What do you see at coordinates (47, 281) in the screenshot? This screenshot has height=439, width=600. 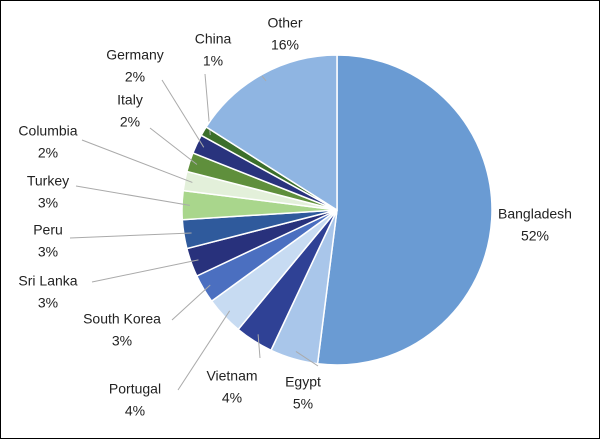 I see `slice-label: Sri Lanka` at bounding box center [47, 281].